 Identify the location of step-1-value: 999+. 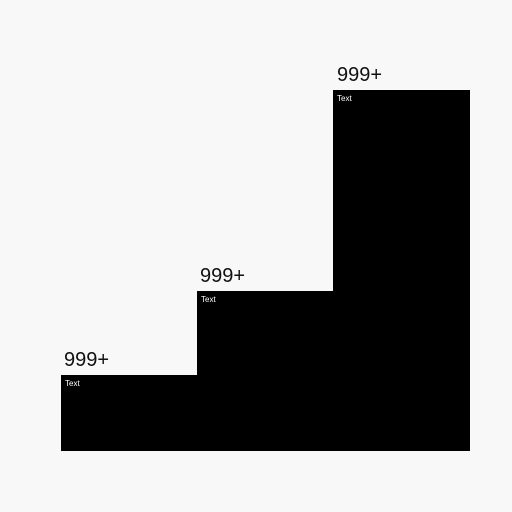
(87, 360).